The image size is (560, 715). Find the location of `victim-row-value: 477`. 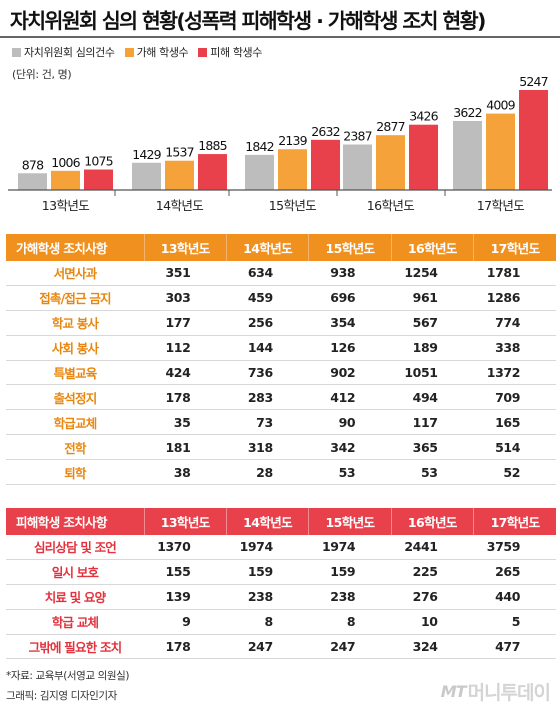

victim-row-value: 477 is located at coordinates (514, 647).